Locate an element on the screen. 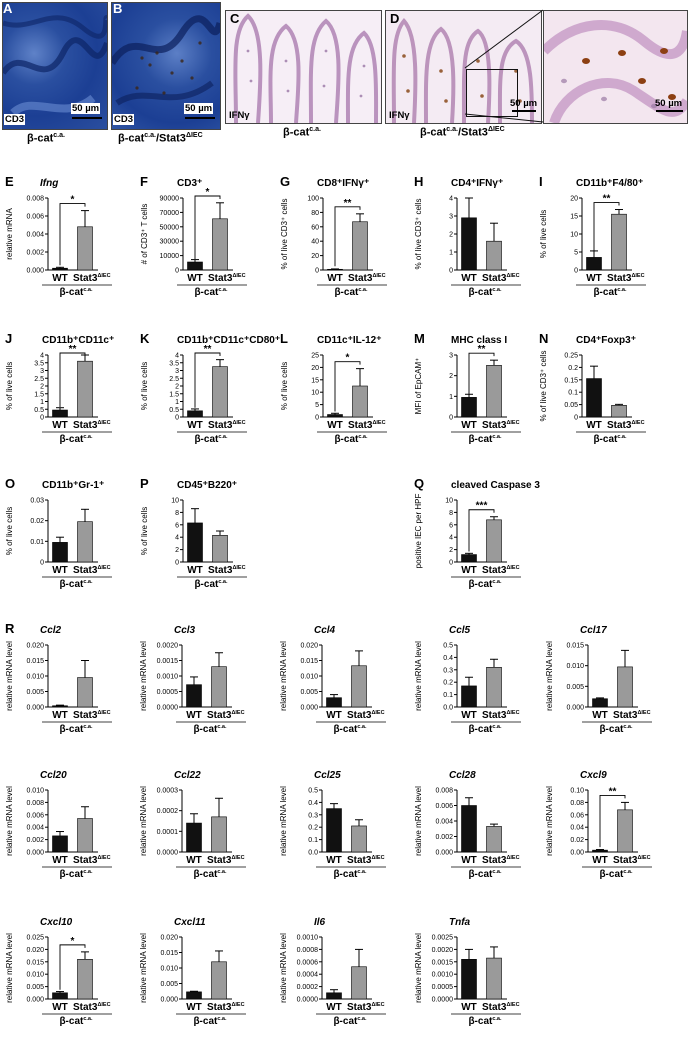 This screenshot has width=689, height=1050. y-tick-label: 10 is located at coordinates (315, 393).